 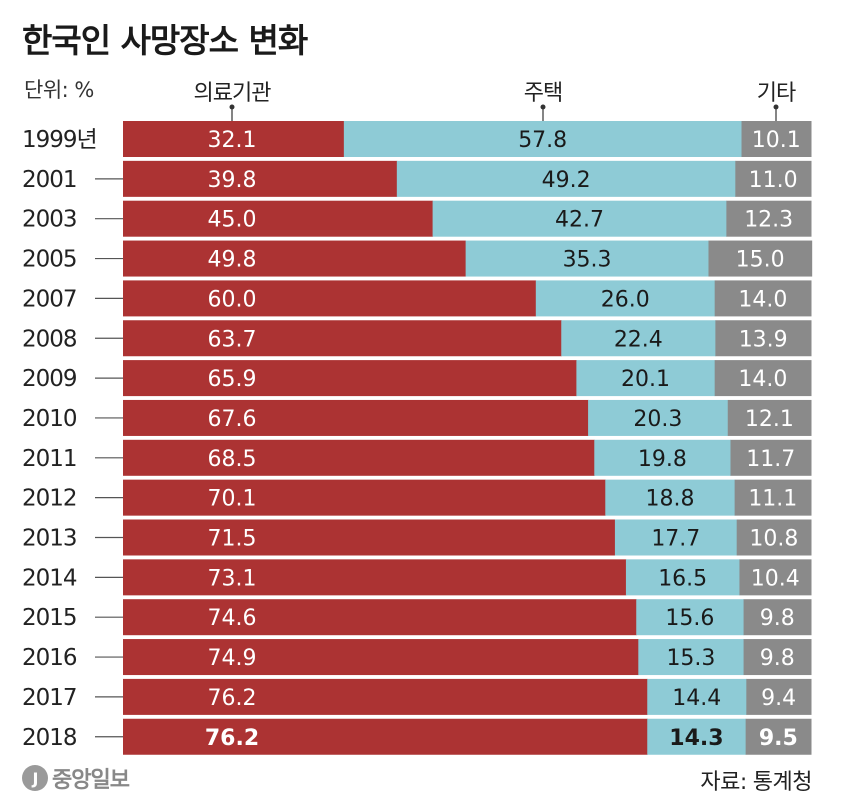 I want to click on data-label: 20.3, so click(x=657, y=419).